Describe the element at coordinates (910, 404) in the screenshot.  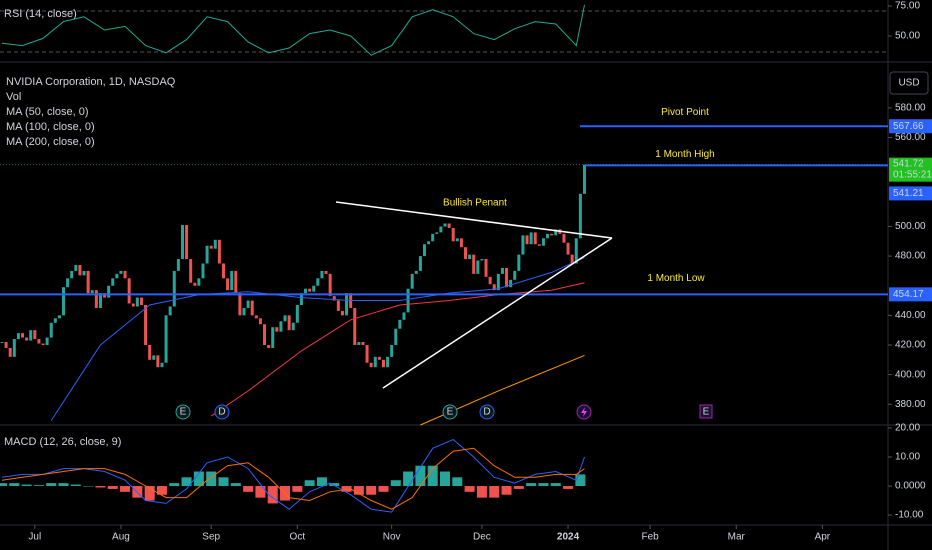
I see `y-tick-label: 380.00` at that location.